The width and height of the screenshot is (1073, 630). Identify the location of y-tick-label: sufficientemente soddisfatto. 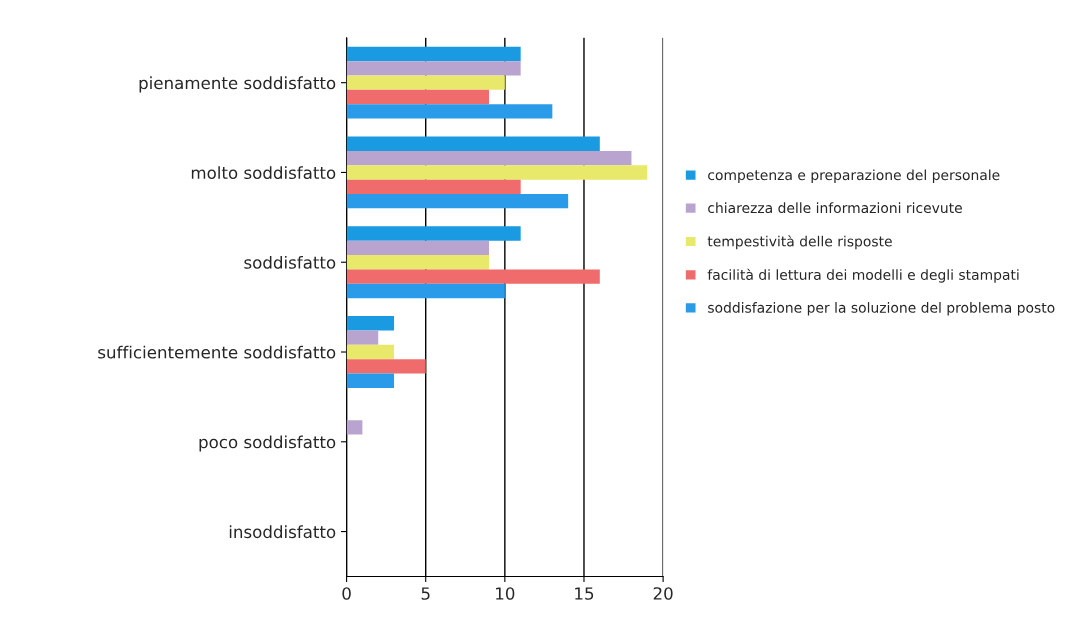
(217, 352).